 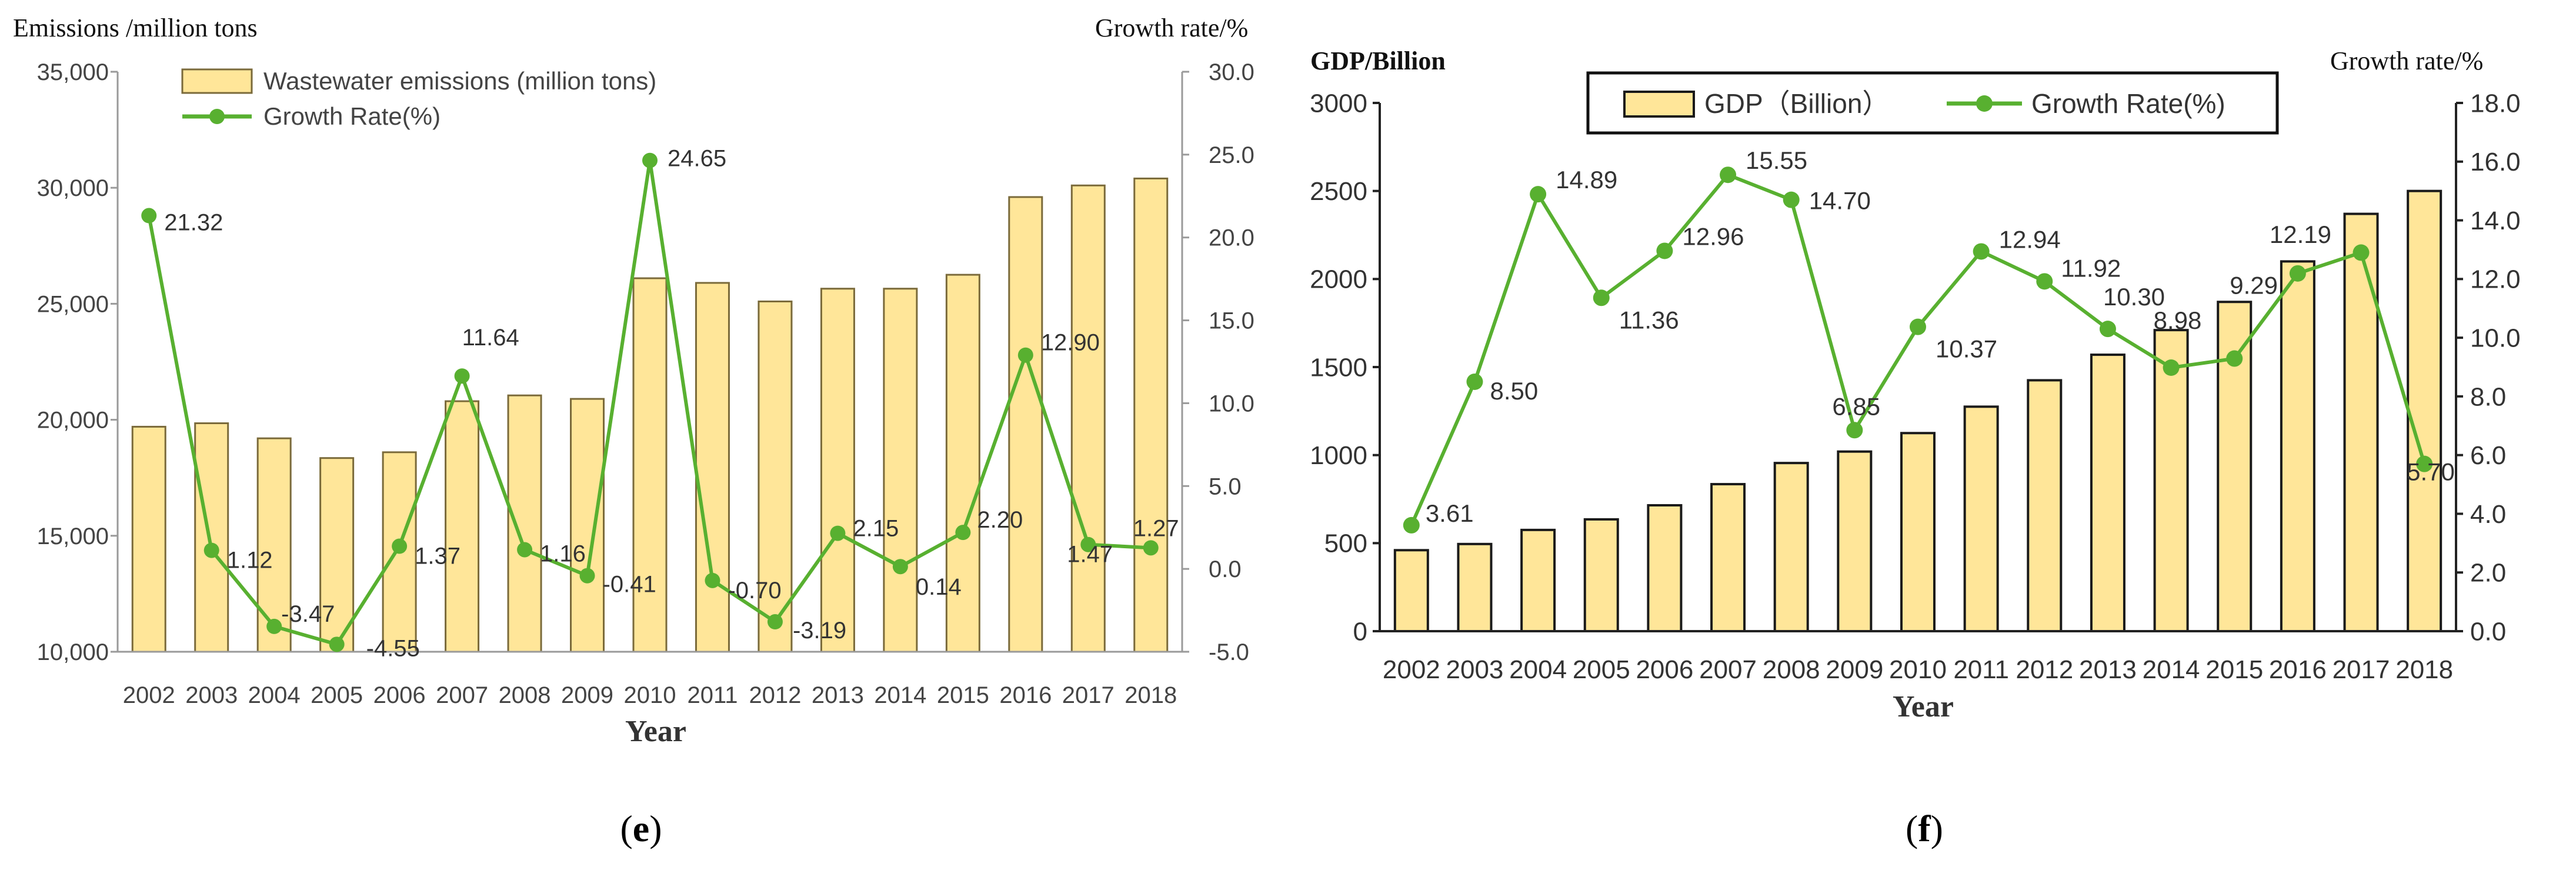 I want to click on f-legend-line-label: Growth Rate(%), so click(x=2128, y=103).